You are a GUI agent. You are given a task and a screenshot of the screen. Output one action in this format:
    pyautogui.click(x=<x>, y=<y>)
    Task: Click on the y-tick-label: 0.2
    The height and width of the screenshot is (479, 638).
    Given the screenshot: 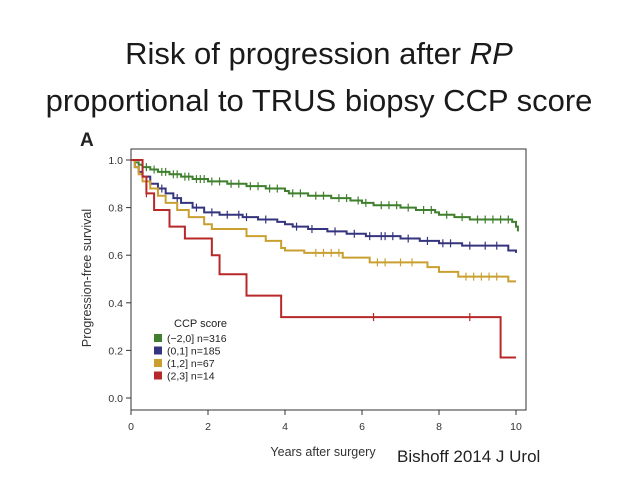 What is the action you would take?
    pyautogui.click(x=115, y=351)
    